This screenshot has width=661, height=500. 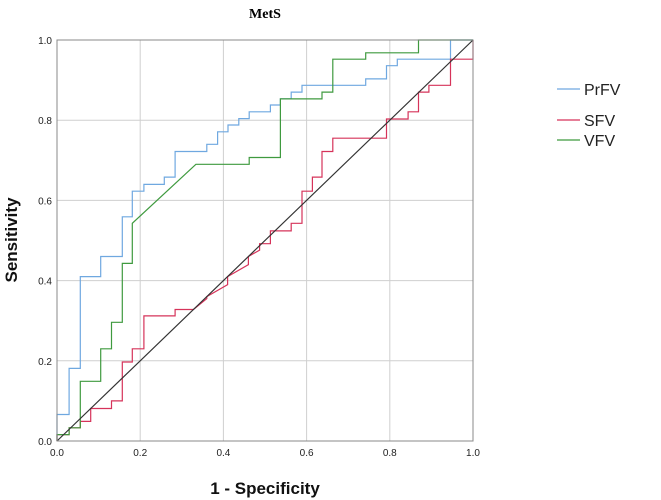 What do you see at coordinates (223, 453) in the screenshot?
I see `x-tick-label: 0.4` at bounding box center [223, 453].